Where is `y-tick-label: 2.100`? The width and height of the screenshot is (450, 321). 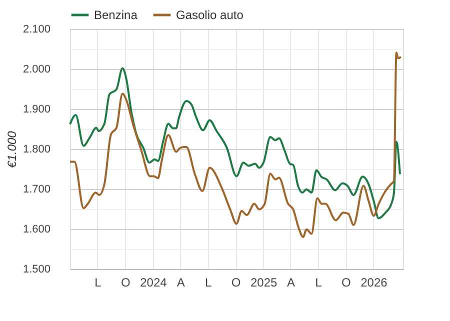 y-tick-label: 2.100 is located at coordinates (36, 30).